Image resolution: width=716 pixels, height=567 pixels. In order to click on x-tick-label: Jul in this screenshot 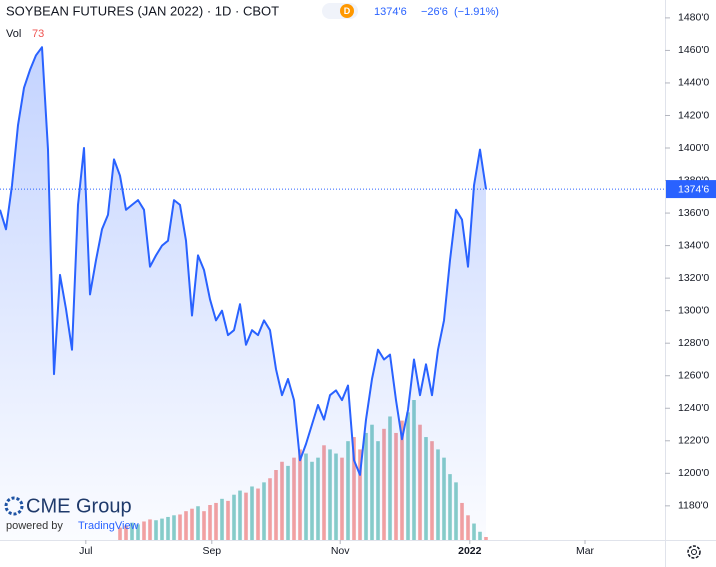, I will do `click(85, 551)`.